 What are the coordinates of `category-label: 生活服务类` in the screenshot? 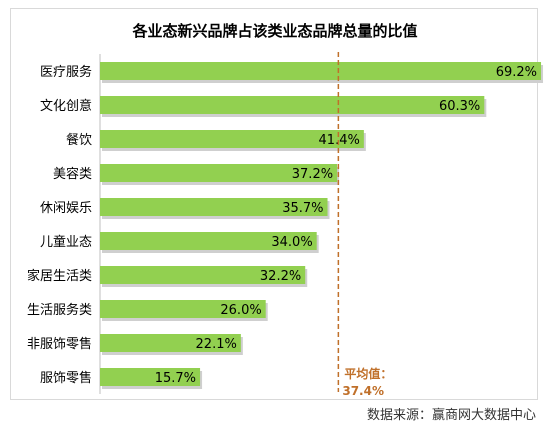 It's located at (59, 310).